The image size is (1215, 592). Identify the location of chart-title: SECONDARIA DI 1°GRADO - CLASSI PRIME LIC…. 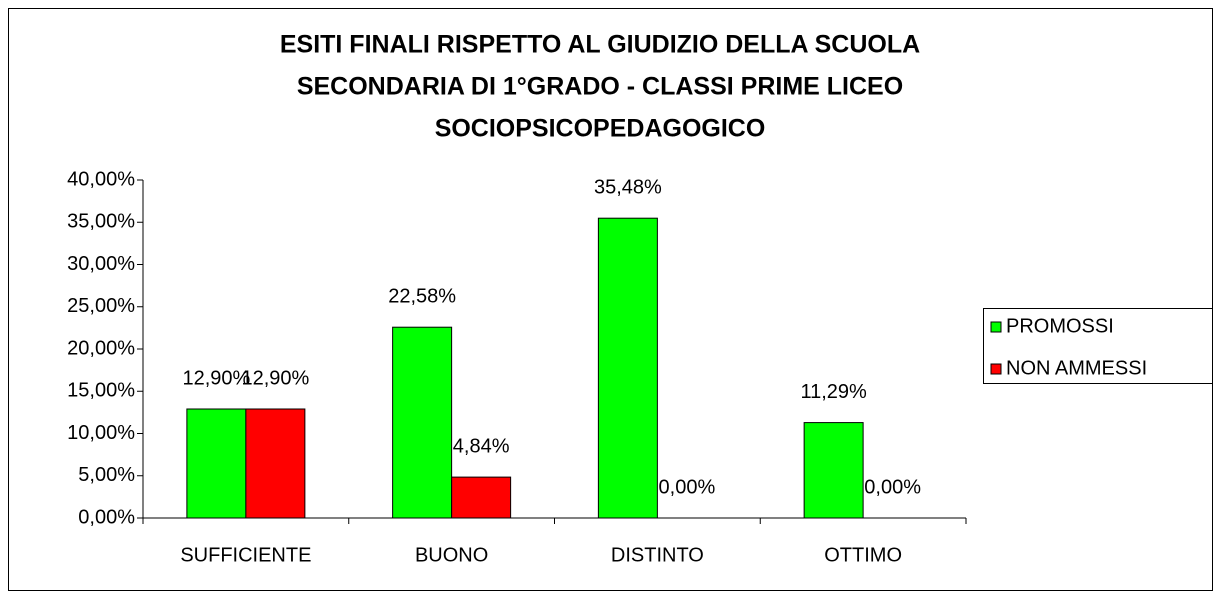
(600, 87).